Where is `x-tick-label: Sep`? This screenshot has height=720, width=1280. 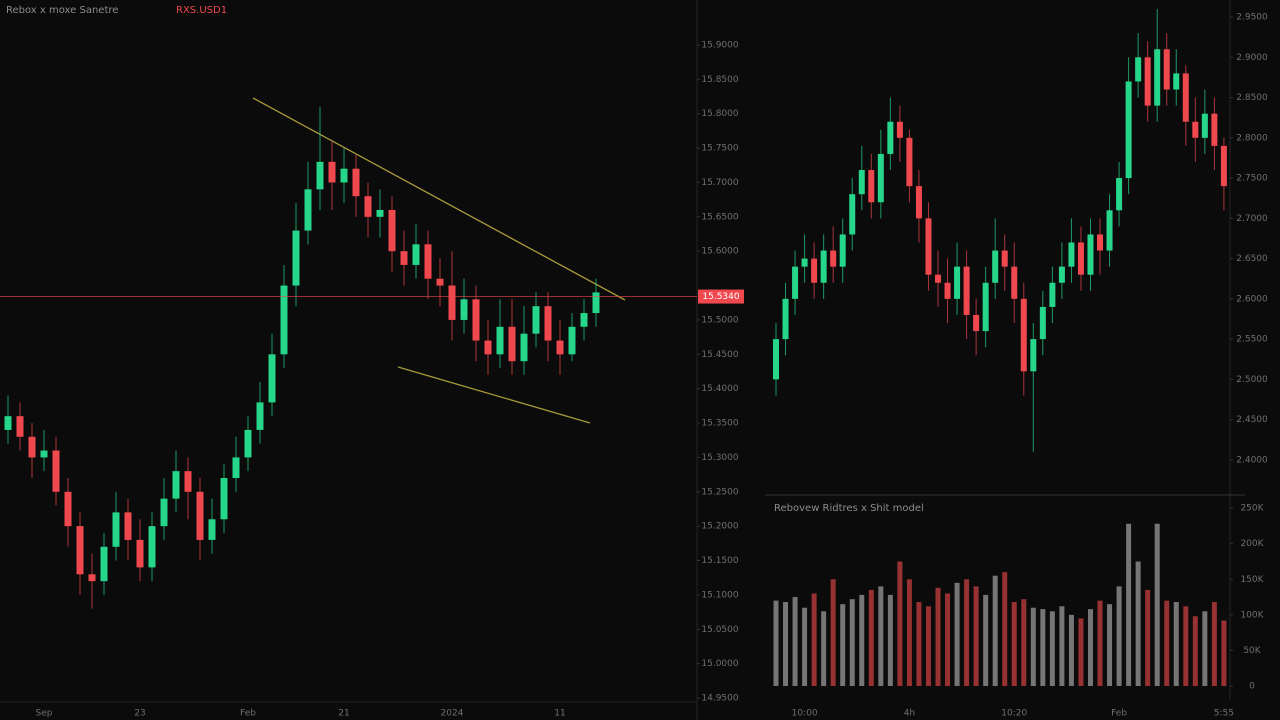 x-tick-label: Sep is located at coordinates (44, 714).